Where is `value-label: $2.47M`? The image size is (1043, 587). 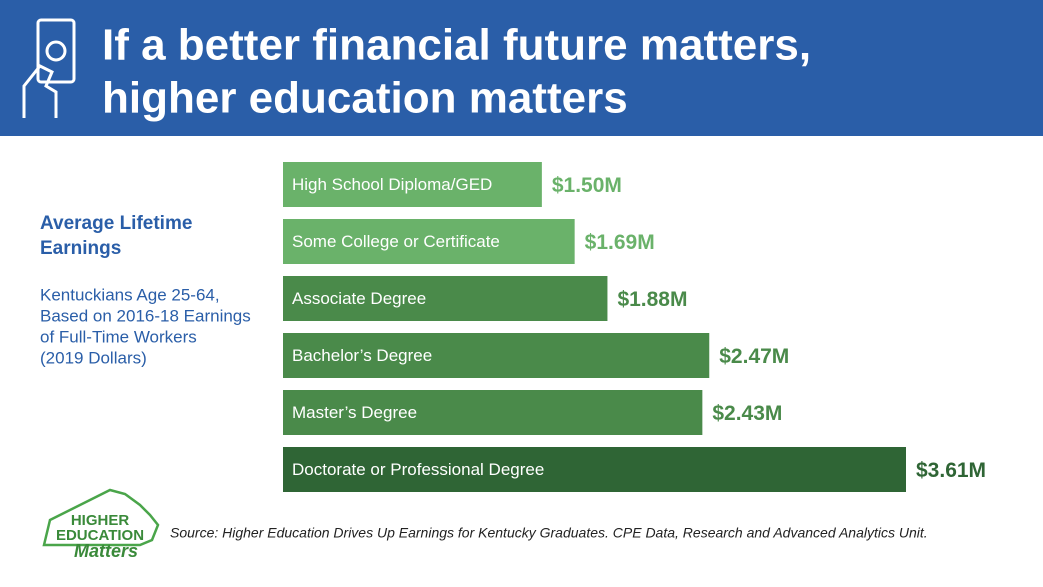 value-label: $2.47M is located at coordinates (754, 356).